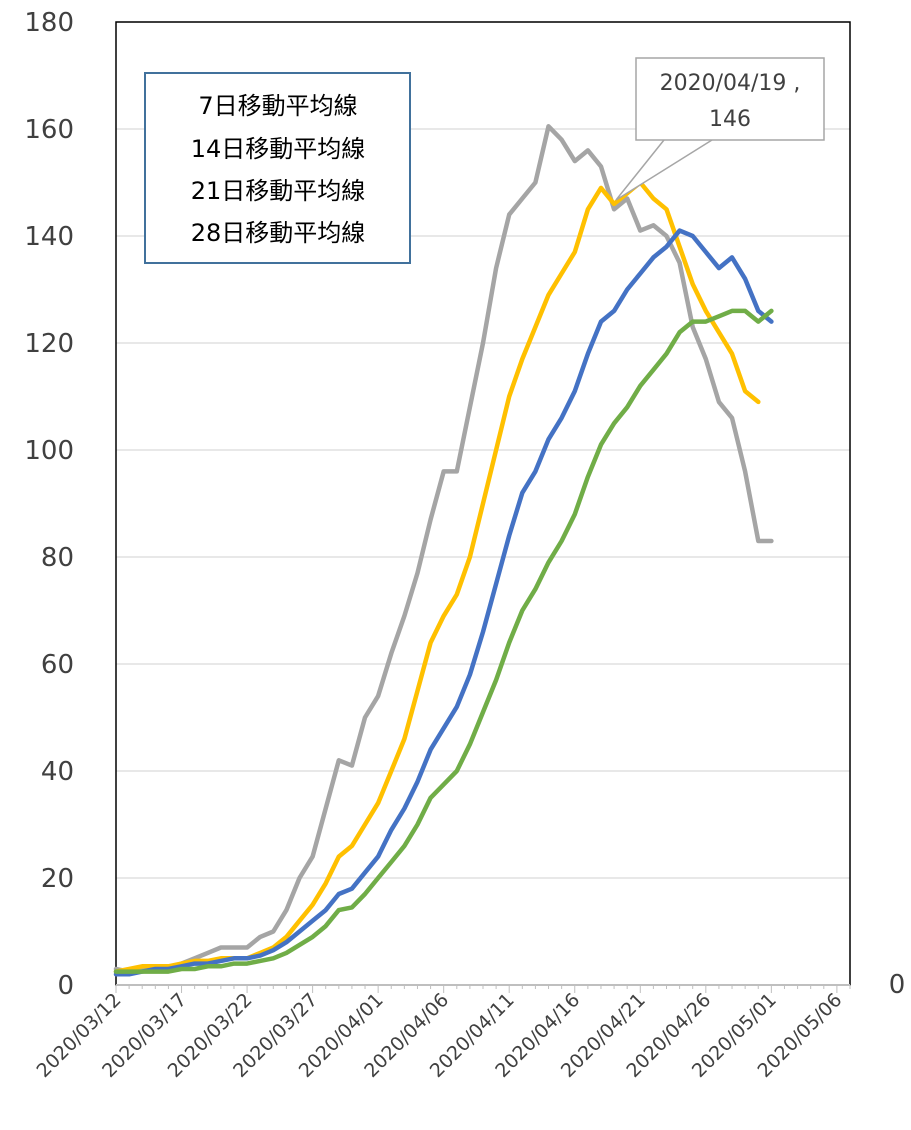  What do you see at coordinates (49, 130) in the screenshot?
I see `y-tick-label-160: 160` at bounding box center [49, 130].